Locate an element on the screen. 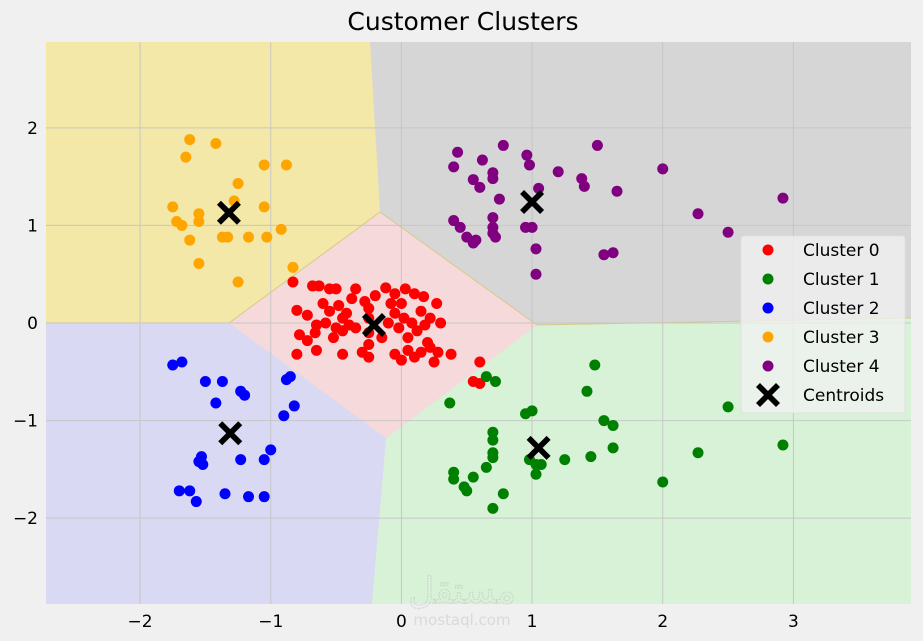 The height and width of the screenshot is (641, 923). legend-box is located at coordinates (823, 324).